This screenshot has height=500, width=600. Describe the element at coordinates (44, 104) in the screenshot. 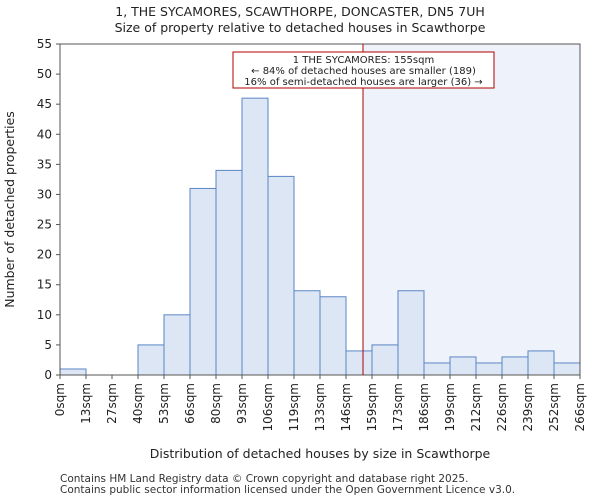

I see `y-tick-label: 45` at that location.